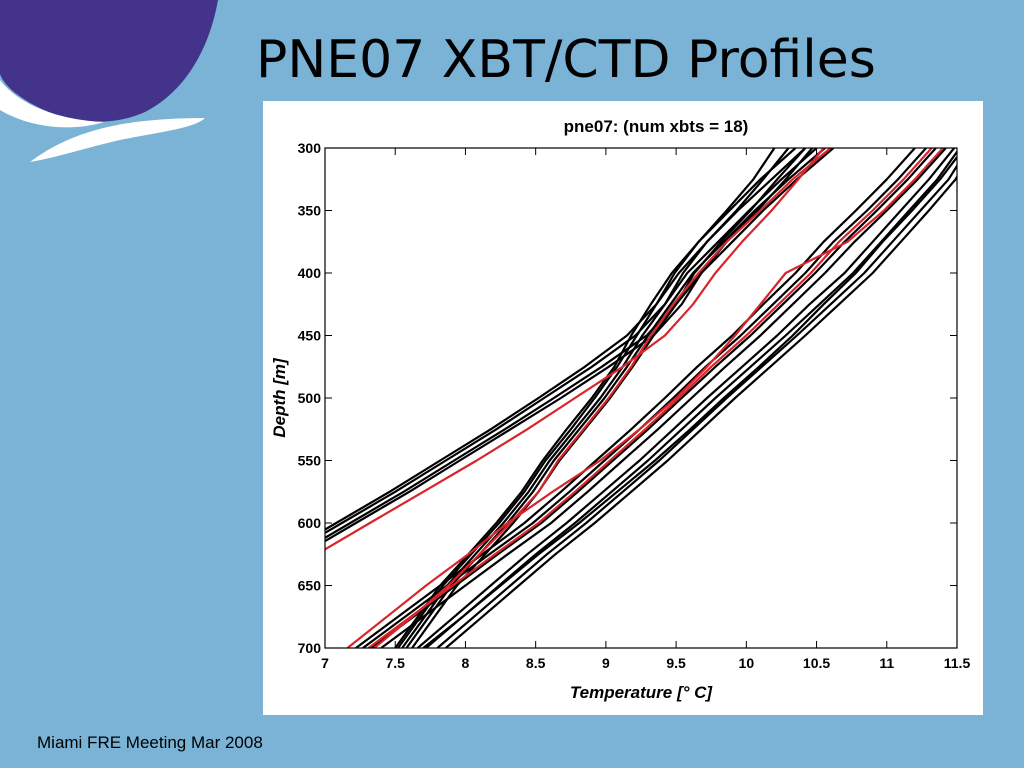 The width and height of the screenshot is (1024, 768). I want to click on y-tick-label: 300, so click(310, 148).